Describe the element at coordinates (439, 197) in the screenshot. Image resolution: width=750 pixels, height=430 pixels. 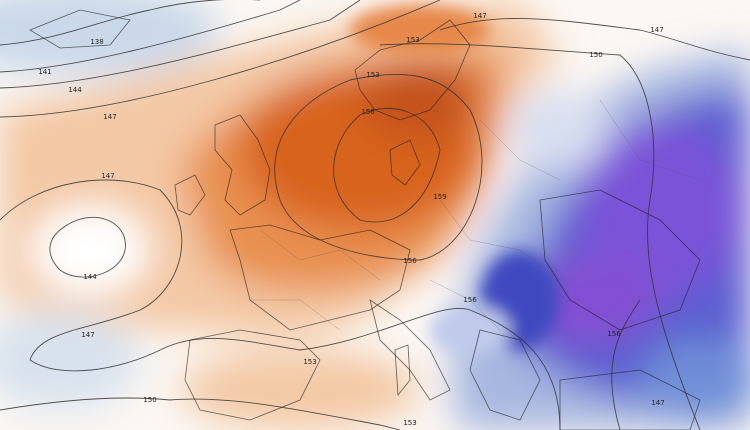
I see `contour-label: 159` at that location.